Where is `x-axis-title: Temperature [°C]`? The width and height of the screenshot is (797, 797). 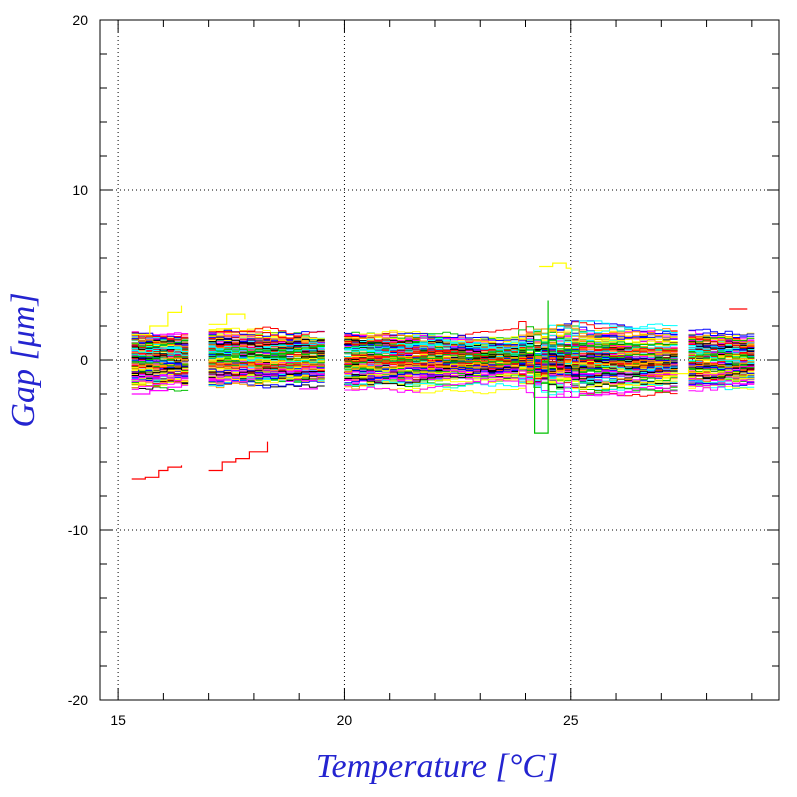
x-axis-title: Temperature [°C] is located at coordinates (437, 766).